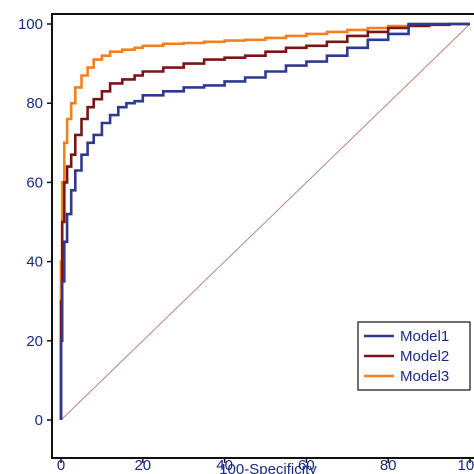  Describe the element at coordinates (424, 336) in the screenshot. I see `legend-label-model1: Model1` at that location.